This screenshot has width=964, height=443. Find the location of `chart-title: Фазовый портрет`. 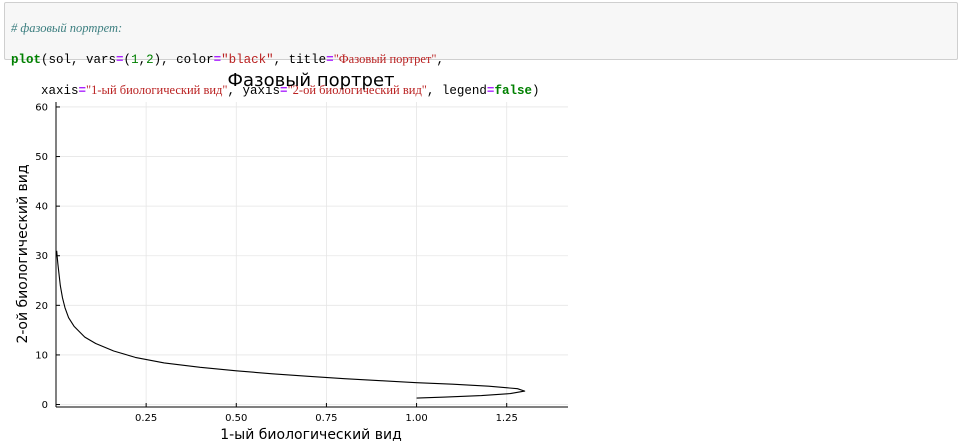

chart-title: Фазовый портрет is located at coordinates (310, 80).